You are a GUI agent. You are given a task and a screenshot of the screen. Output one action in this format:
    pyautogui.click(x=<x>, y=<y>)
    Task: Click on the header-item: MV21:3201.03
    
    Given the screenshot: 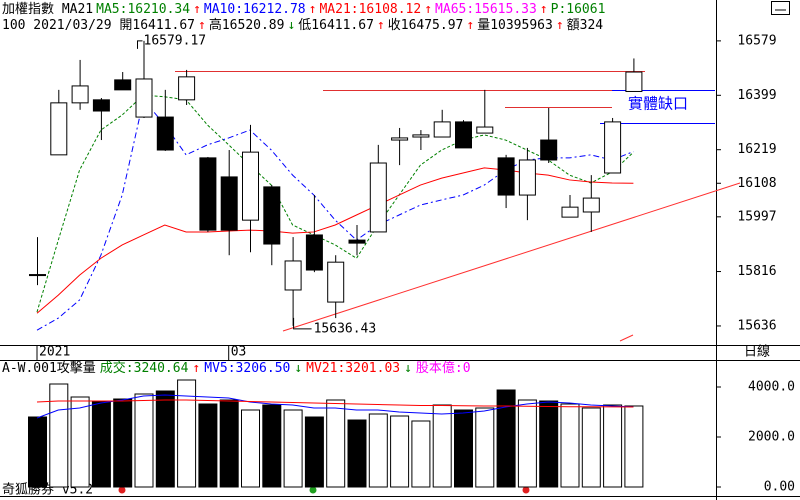 What is the action you would take?
    pyautogui.click(x=353, y=368)
    